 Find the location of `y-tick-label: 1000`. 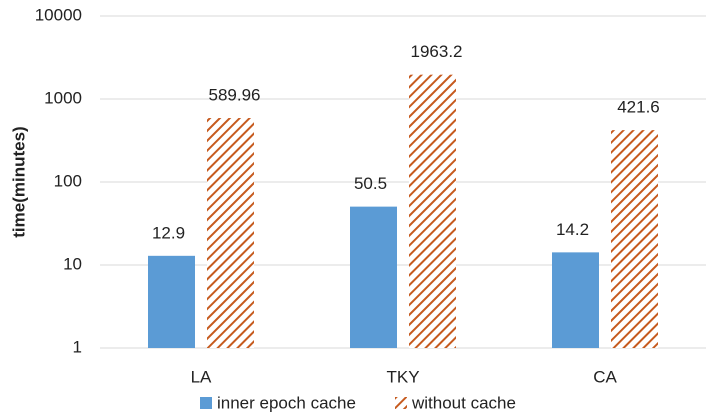

y-tick-label: 1000 is located at coordinates (63, 97).